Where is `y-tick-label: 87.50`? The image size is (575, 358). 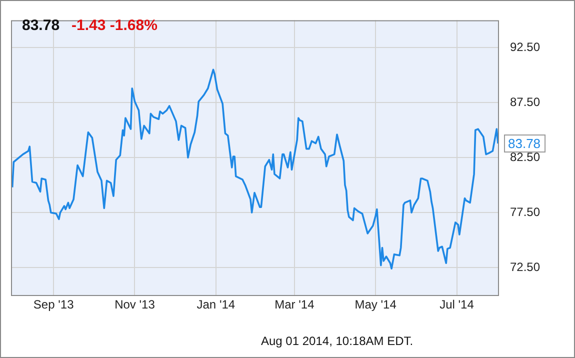
y-tick-label: 87.50 is located at coordinates (525, 101).